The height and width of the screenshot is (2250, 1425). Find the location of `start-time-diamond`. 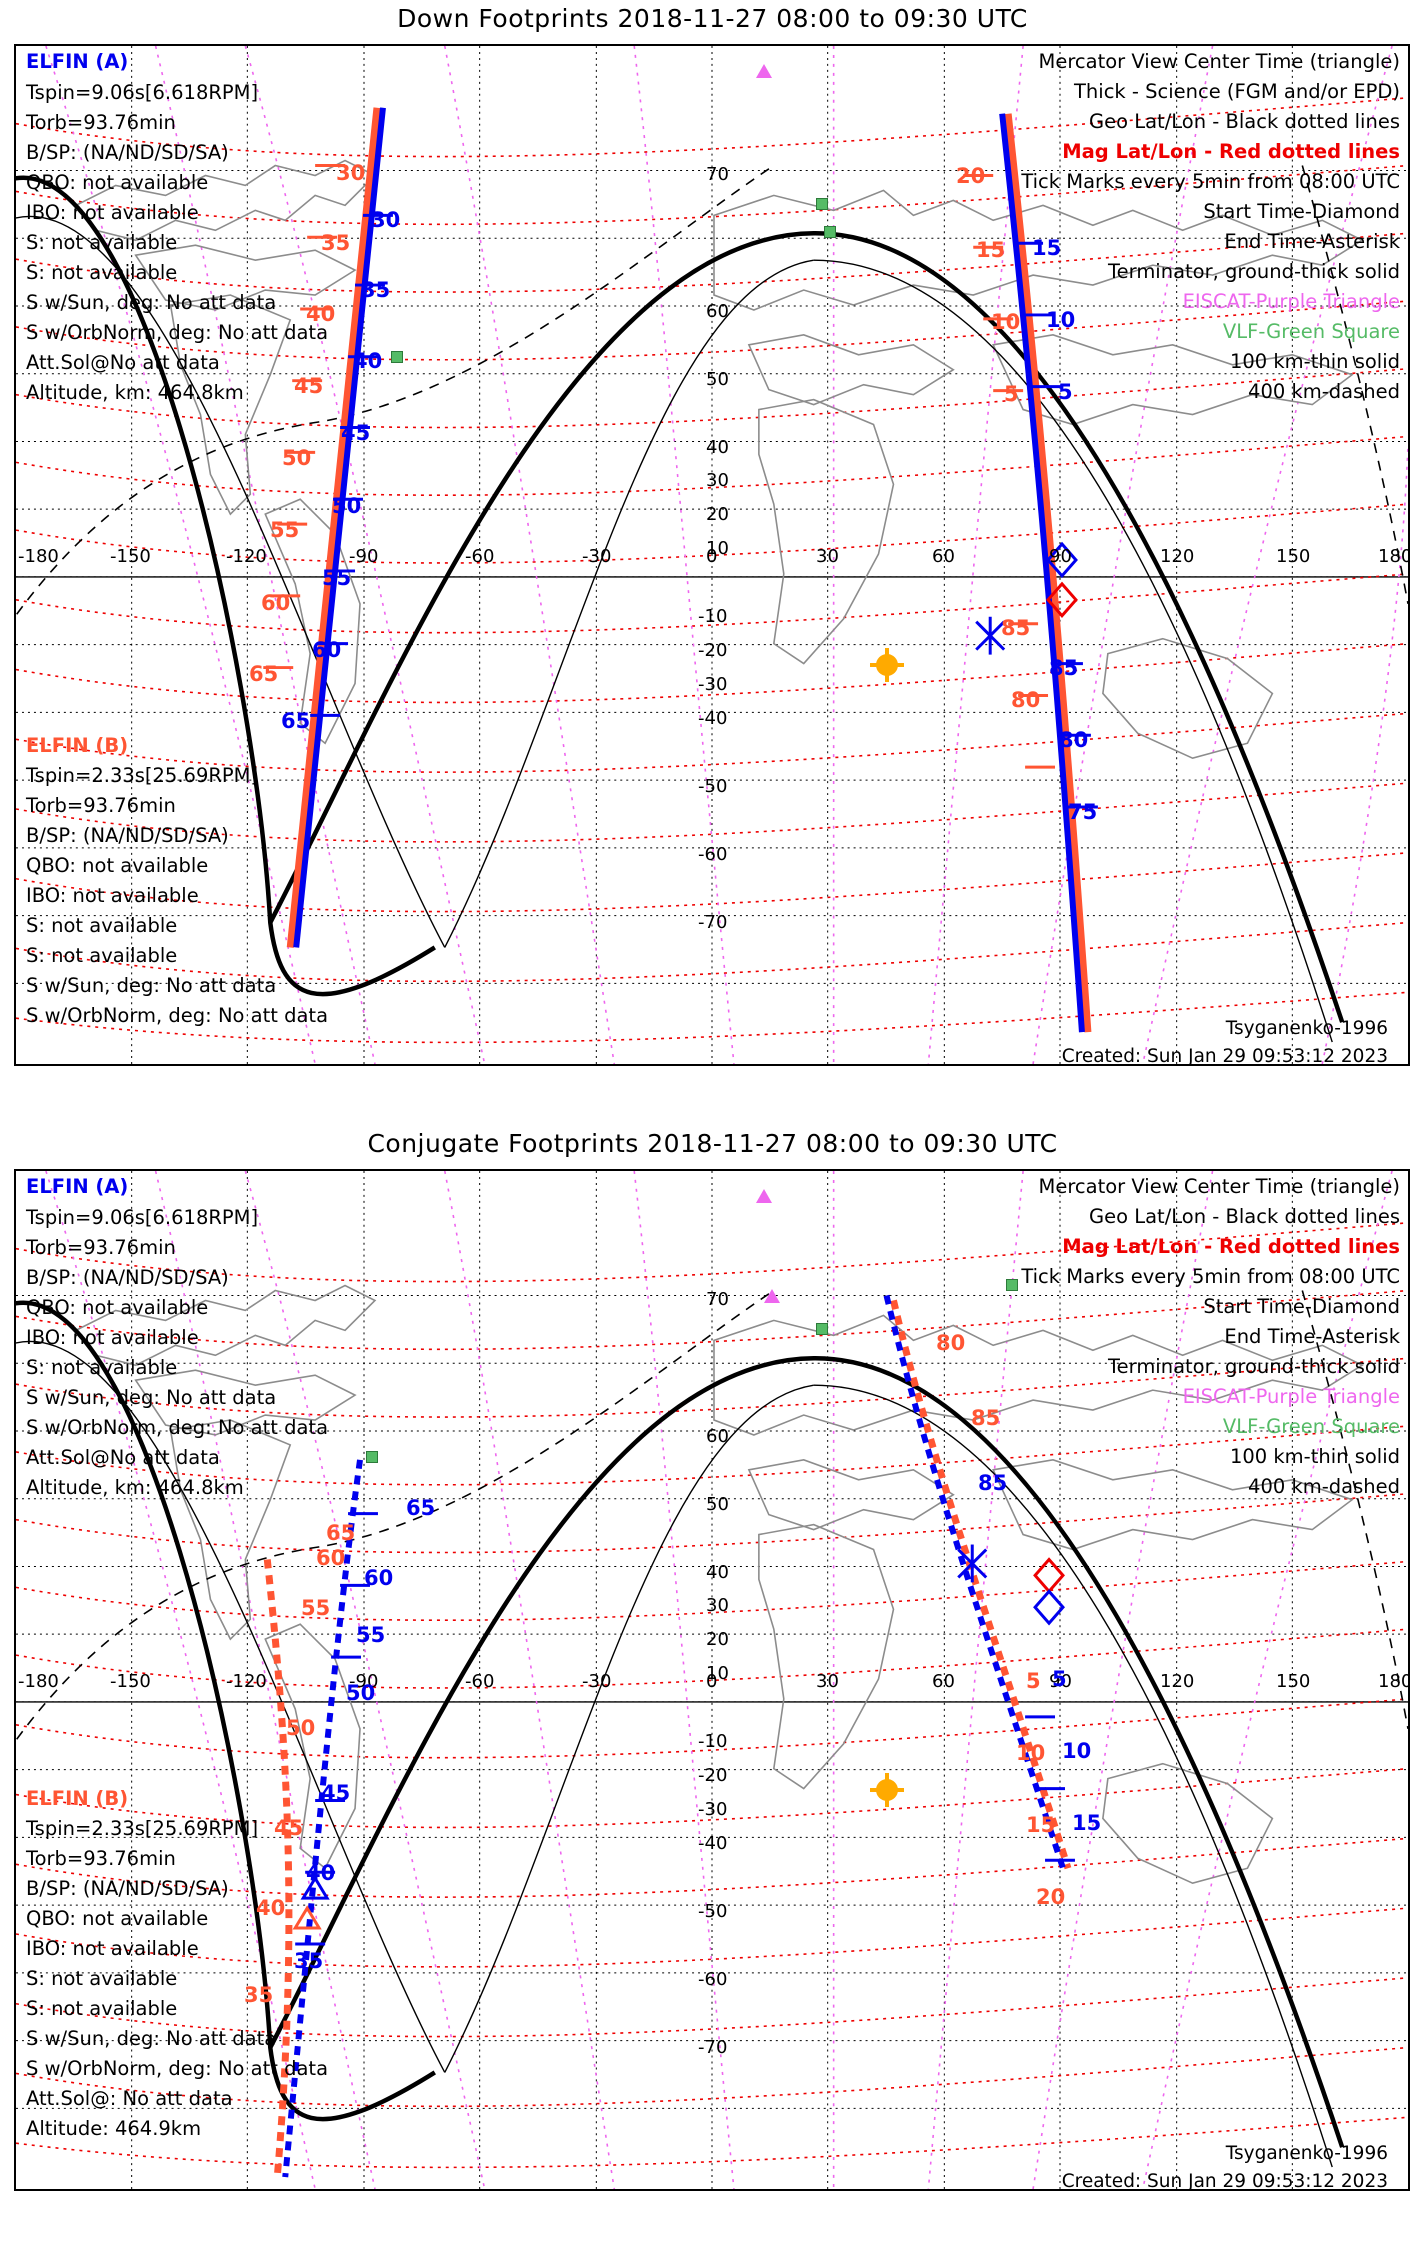

start-time-diamond is located at coordinates (1062, 580).